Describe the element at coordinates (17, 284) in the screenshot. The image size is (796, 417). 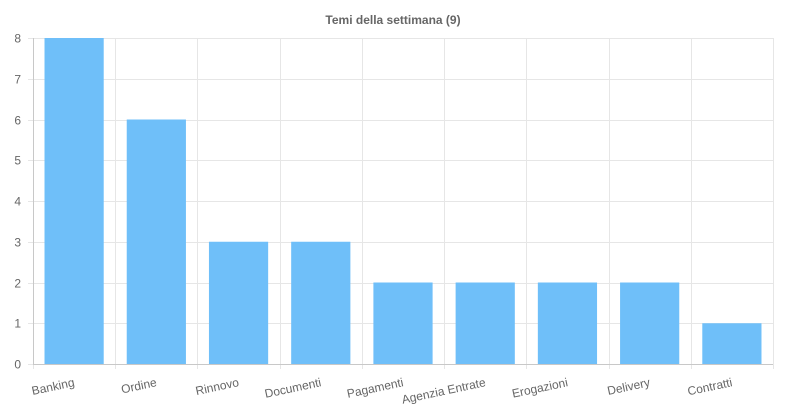
I see `y-tick-label: 2` at that location.